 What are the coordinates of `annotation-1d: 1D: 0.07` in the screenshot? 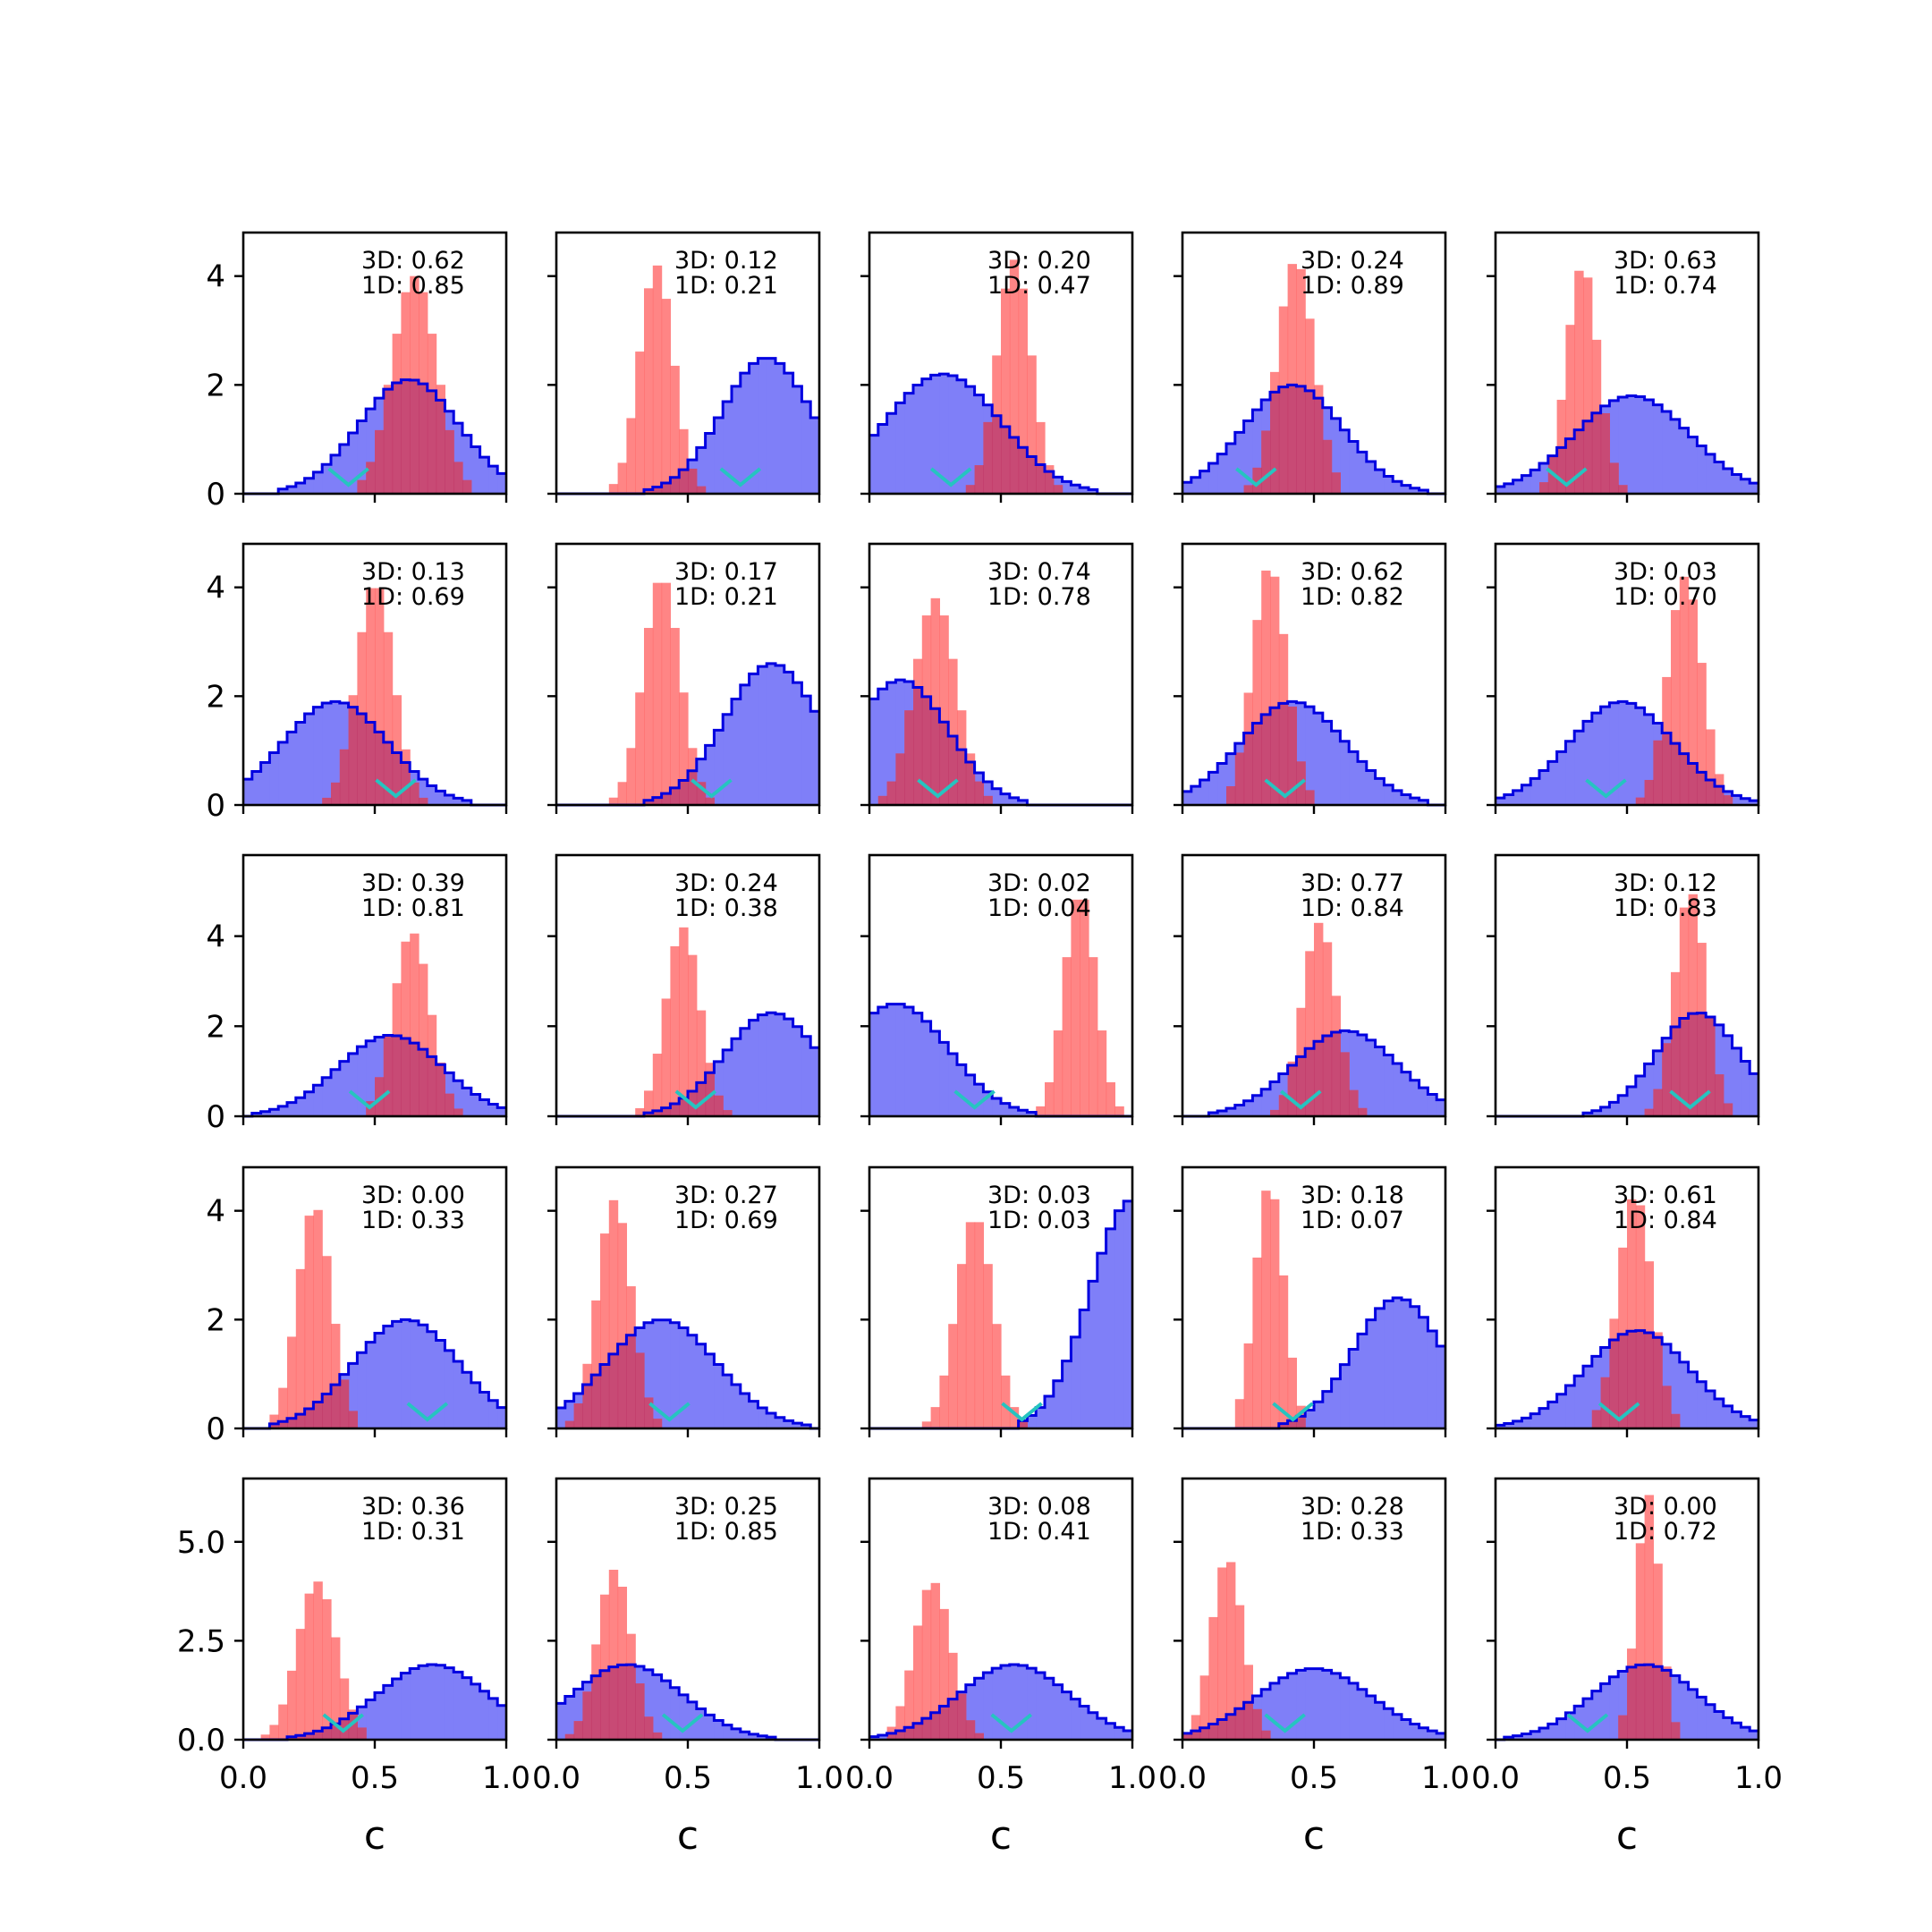 It's located at (1352, 1220).